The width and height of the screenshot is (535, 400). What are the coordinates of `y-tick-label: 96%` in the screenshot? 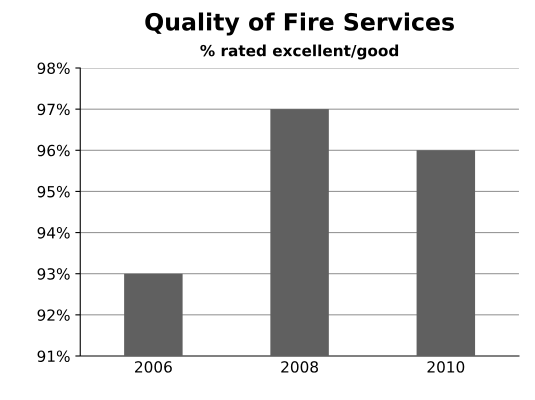 It's located at (54, 150).